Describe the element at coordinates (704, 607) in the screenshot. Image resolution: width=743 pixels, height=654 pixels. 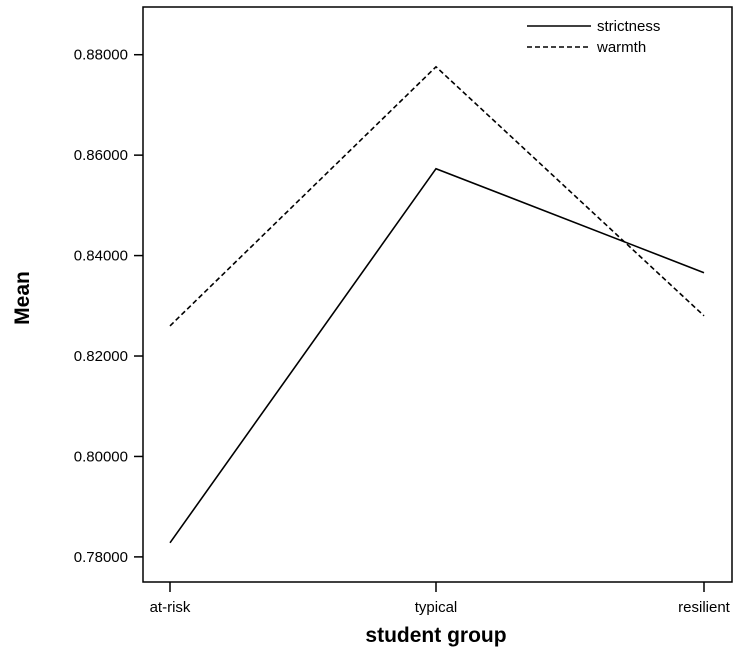
I see `x-tick-label: resilient` at that location.